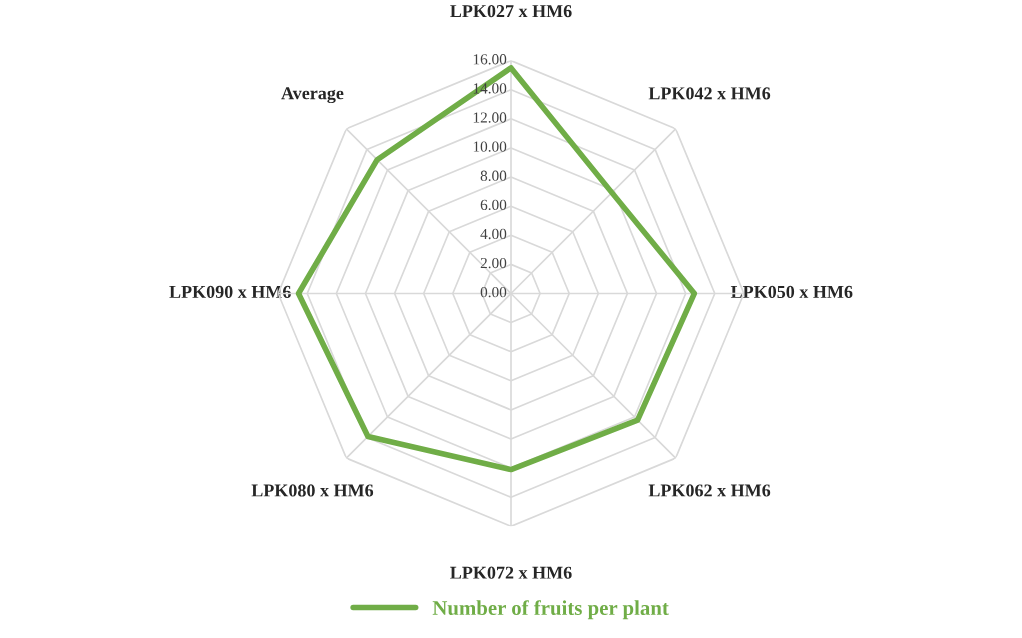  What do you see at coordinates (511, 572) in the screenshot?
I see `spoke-label: LPK072 x HM6` at bounding box center [511, 572].